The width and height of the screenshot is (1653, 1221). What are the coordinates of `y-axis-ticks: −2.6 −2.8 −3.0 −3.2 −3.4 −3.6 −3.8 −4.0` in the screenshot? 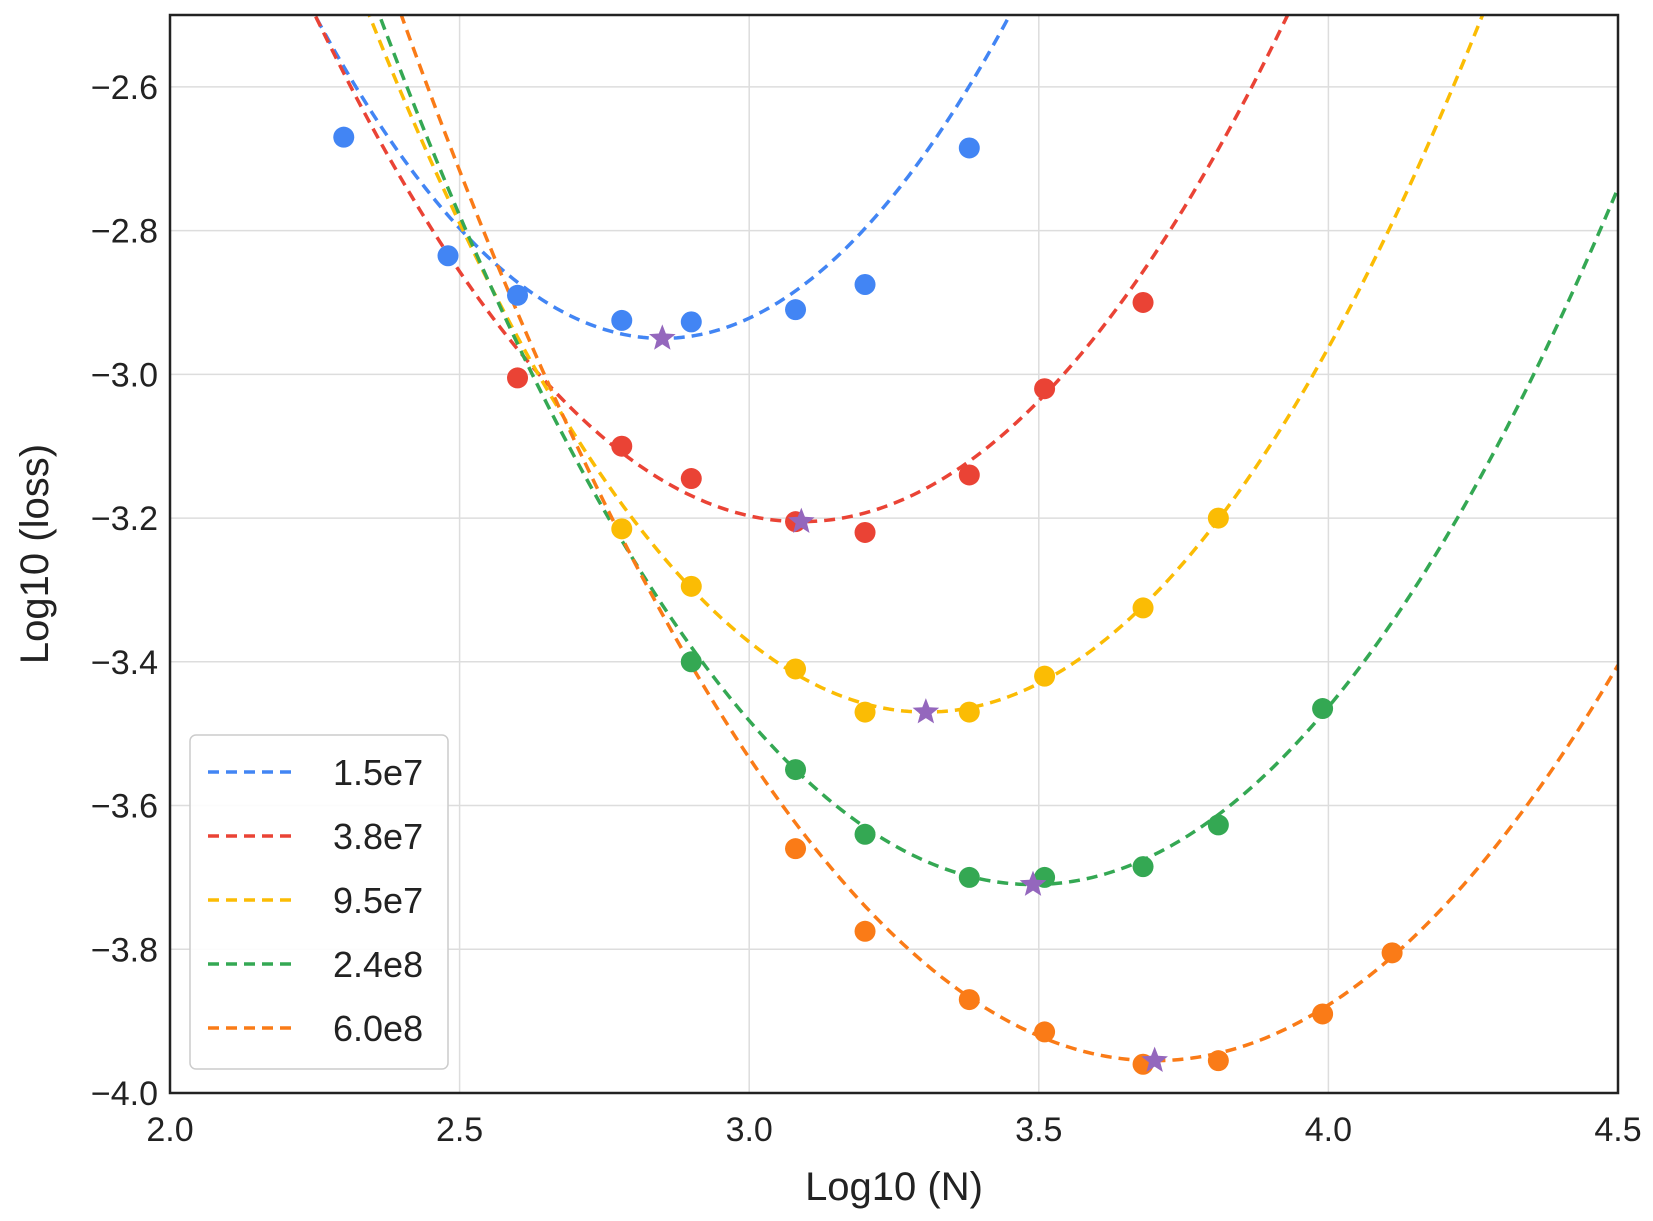 It's located at (124, 591).